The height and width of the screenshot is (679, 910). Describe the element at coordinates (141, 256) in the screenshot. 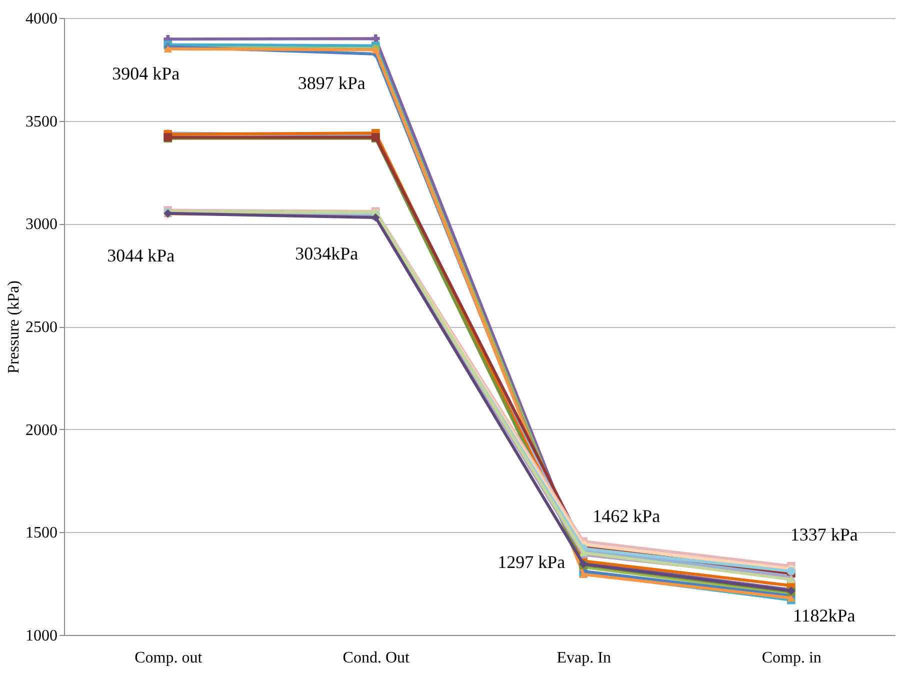

I see `annotation: 3044 kPa` at that location.